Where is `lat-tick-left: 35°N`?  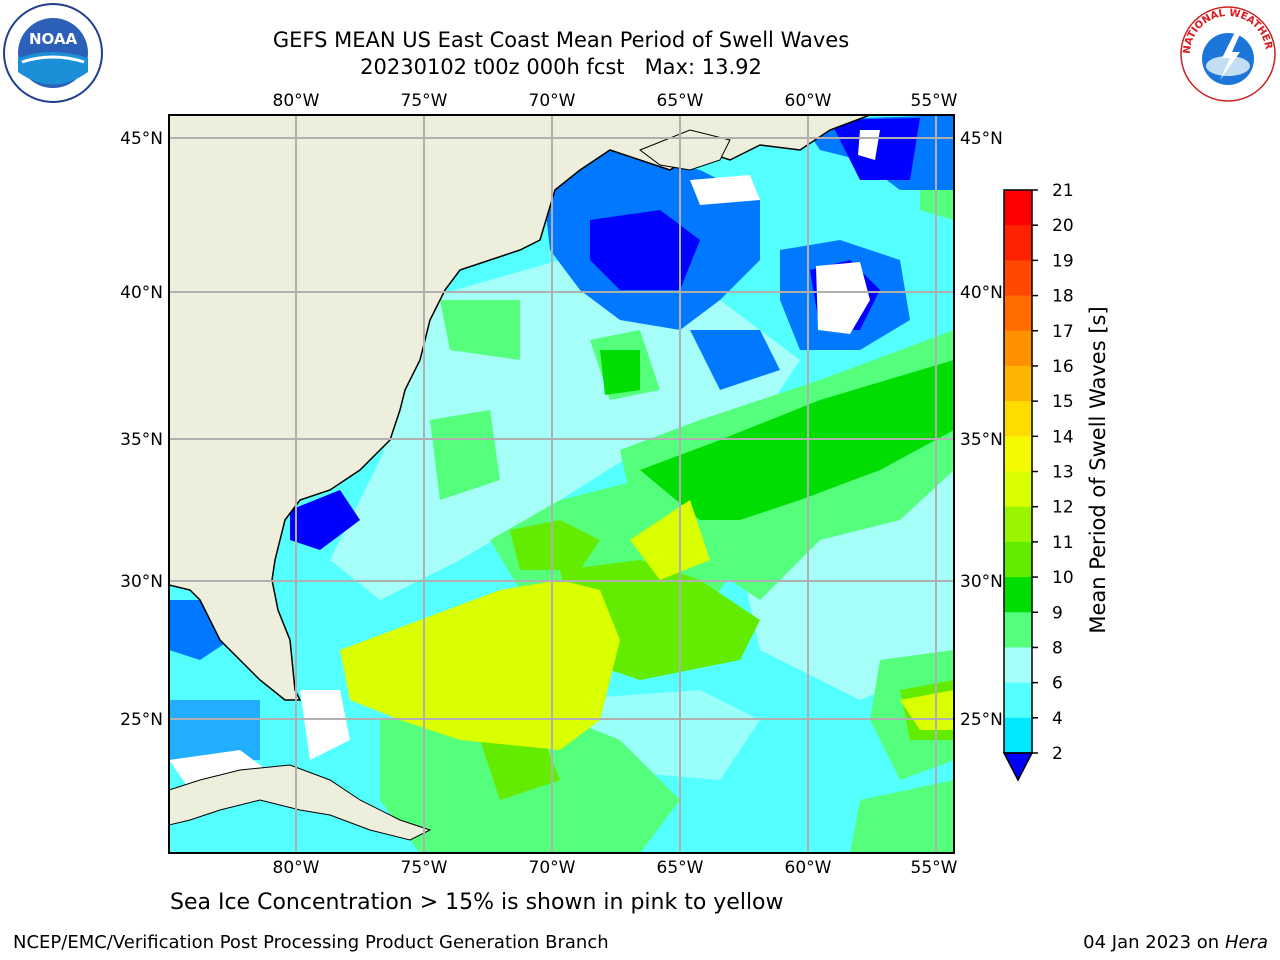
lat-tick-left: 35°N is located at coordinates (141, 440).